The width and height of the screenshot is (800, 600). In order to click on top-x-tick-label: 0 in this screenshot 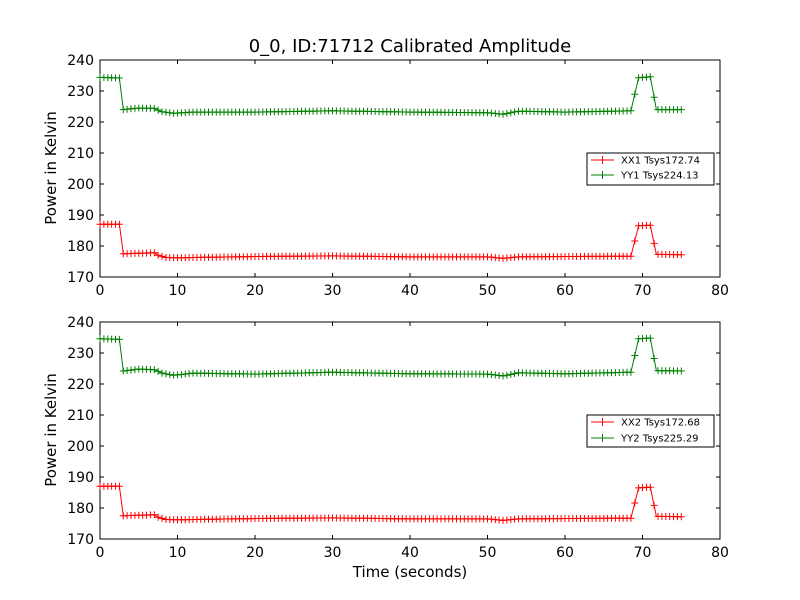, I will do `click(100, 291)`.